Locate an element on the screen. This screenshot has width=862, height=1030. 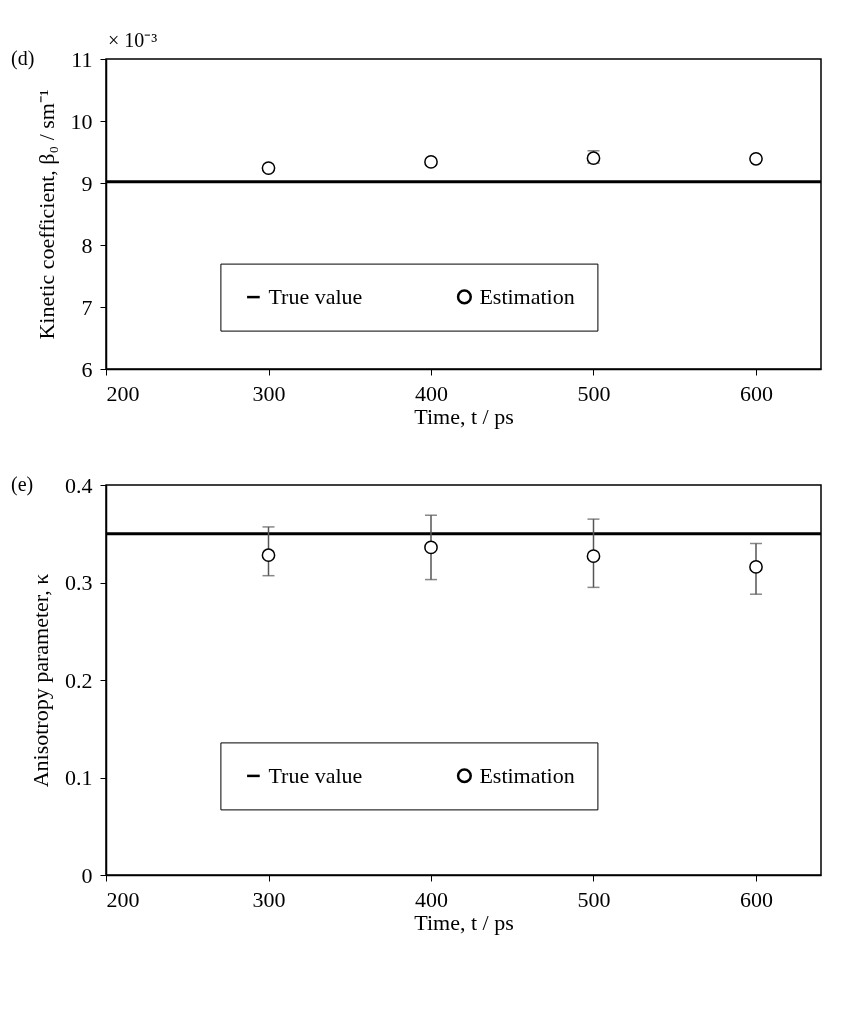
text: (d) is located at coordinates (23, 58).